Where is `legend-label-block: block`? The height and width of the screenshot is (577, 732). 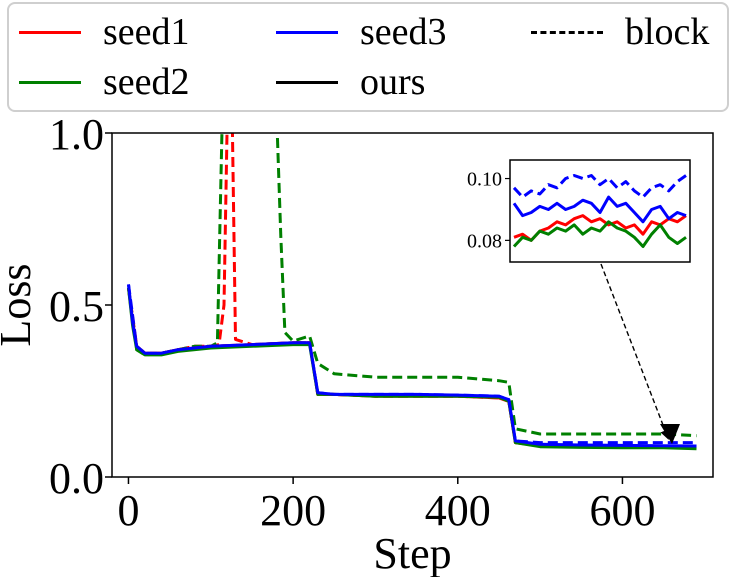 legend-label-block: block is located at coordinates (667, 32).